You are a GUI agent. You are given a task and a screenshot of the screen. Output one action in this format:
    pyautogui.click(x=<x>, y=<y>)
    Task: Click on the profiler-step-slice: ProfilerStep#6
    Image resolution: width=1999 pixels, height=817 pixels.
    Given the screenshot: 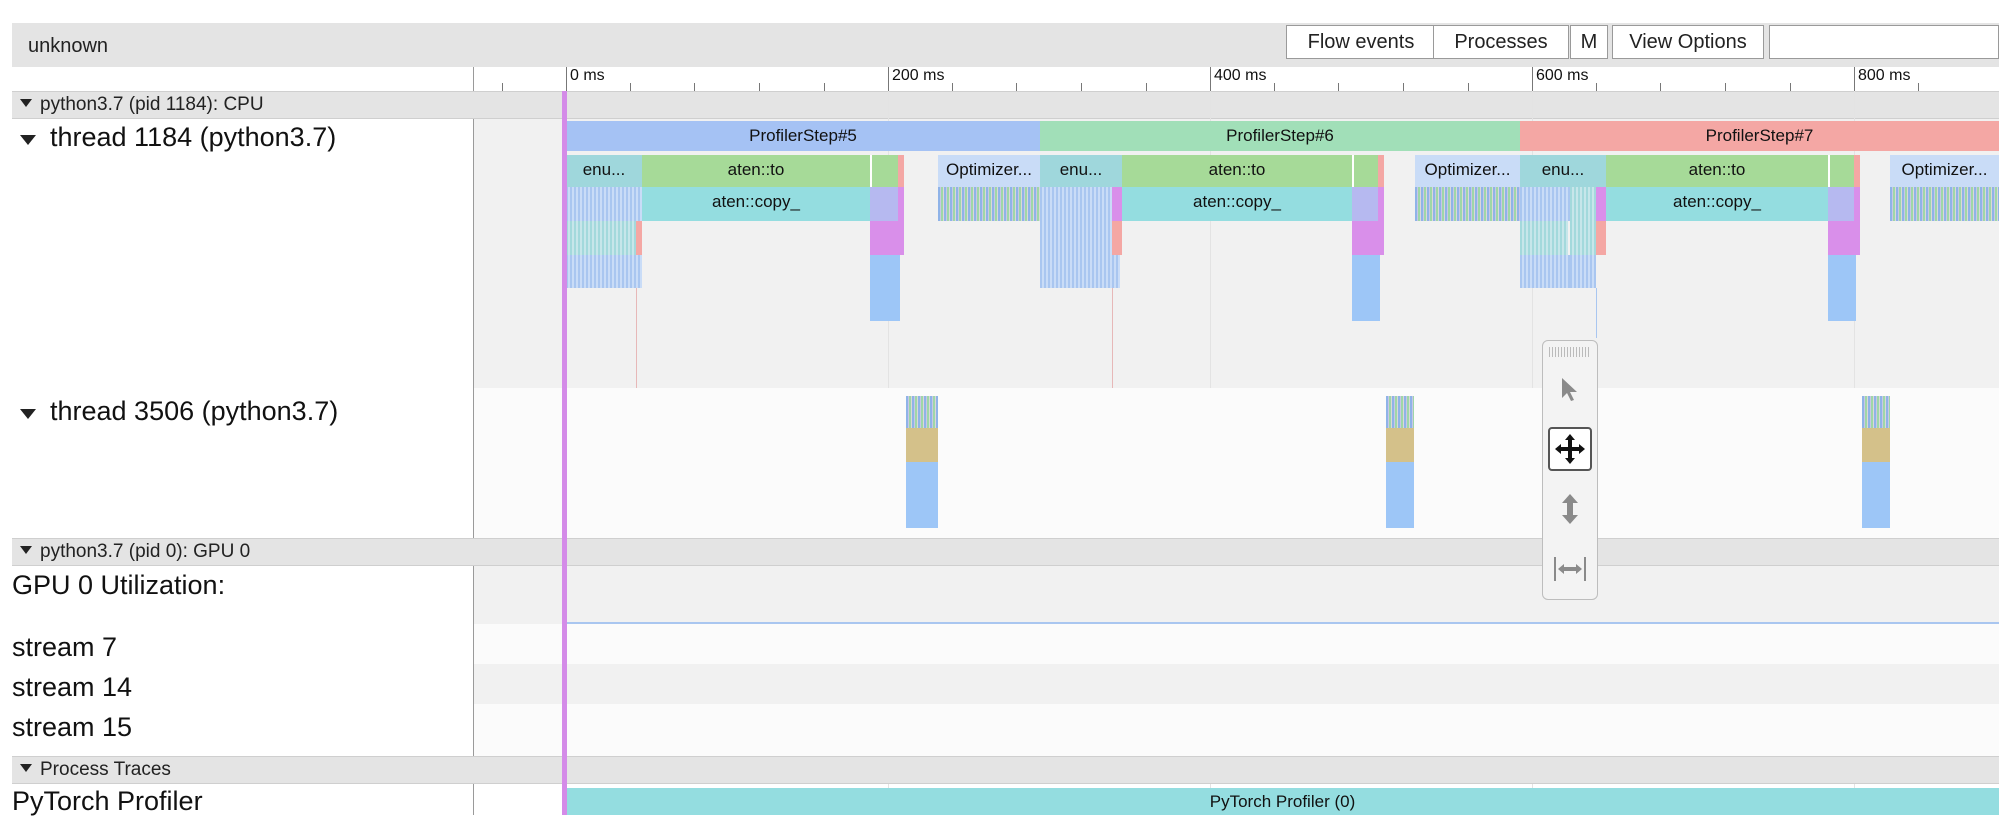 What is the action you would take?
    pyautogui.click(x=1280, y=136)
    